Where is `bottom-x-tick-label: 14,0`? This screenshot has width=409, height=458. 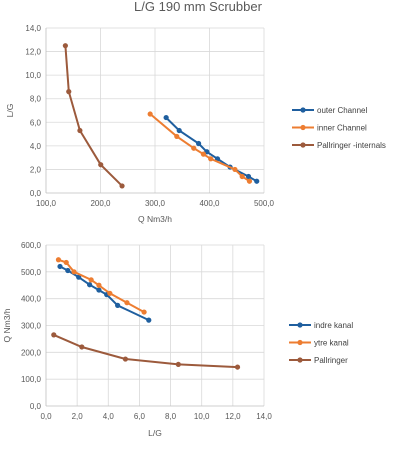
bottom-x-tick-label: 14,0 is located at coordinates (264, 416).